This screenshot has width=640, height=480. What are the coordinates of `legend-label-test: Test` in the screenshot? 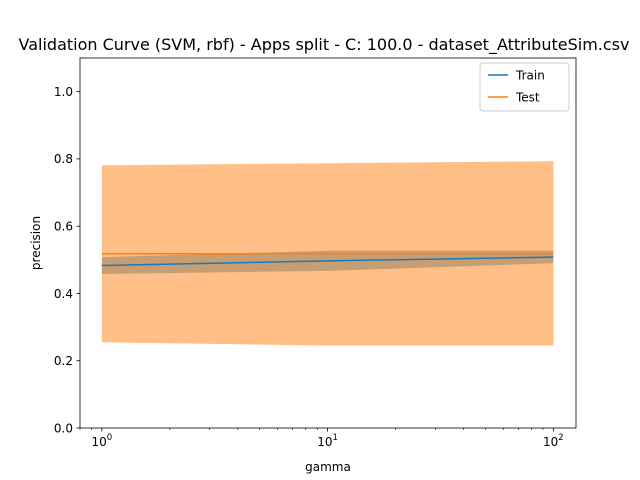 It's located at (527, 97).